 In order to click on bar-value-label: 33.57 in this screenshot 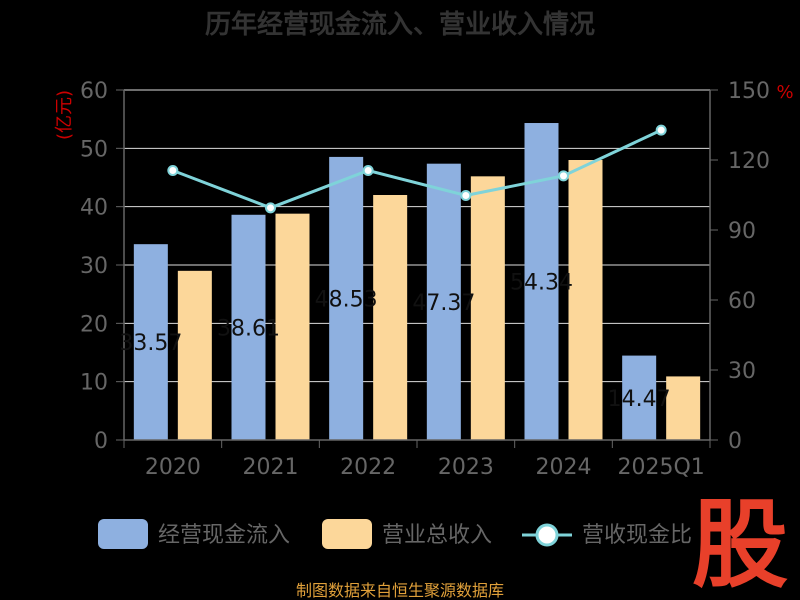, I will do `click(150, 343)`.